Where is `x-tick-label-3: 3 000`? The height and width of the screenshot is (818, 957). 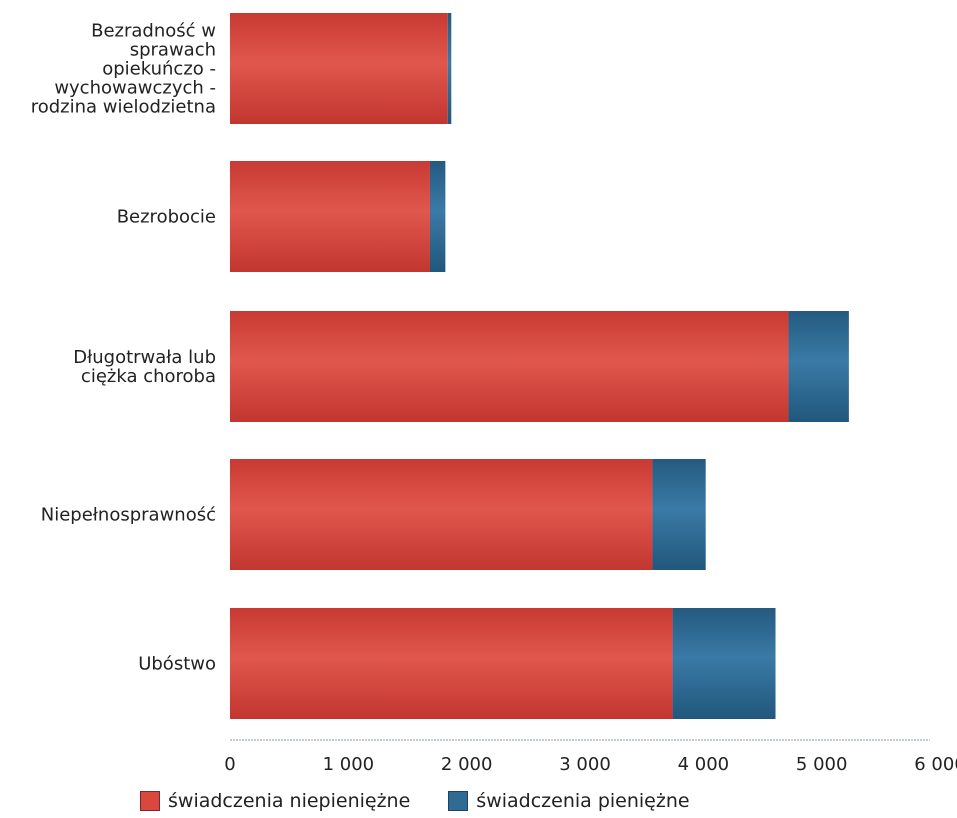 x-tick-label-3: 3 000 is located at coordinates (585, 764).